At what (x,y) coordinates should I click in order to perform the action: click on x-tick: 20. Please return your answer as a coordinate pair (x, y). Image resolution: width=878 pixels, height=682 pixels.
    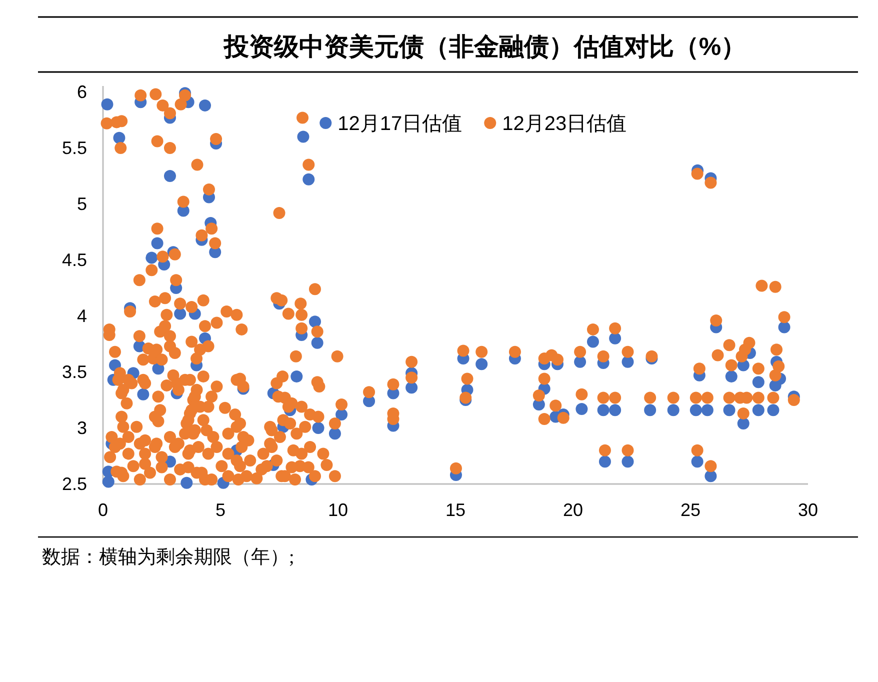
    Looking at the image, I should click on (573, 510).